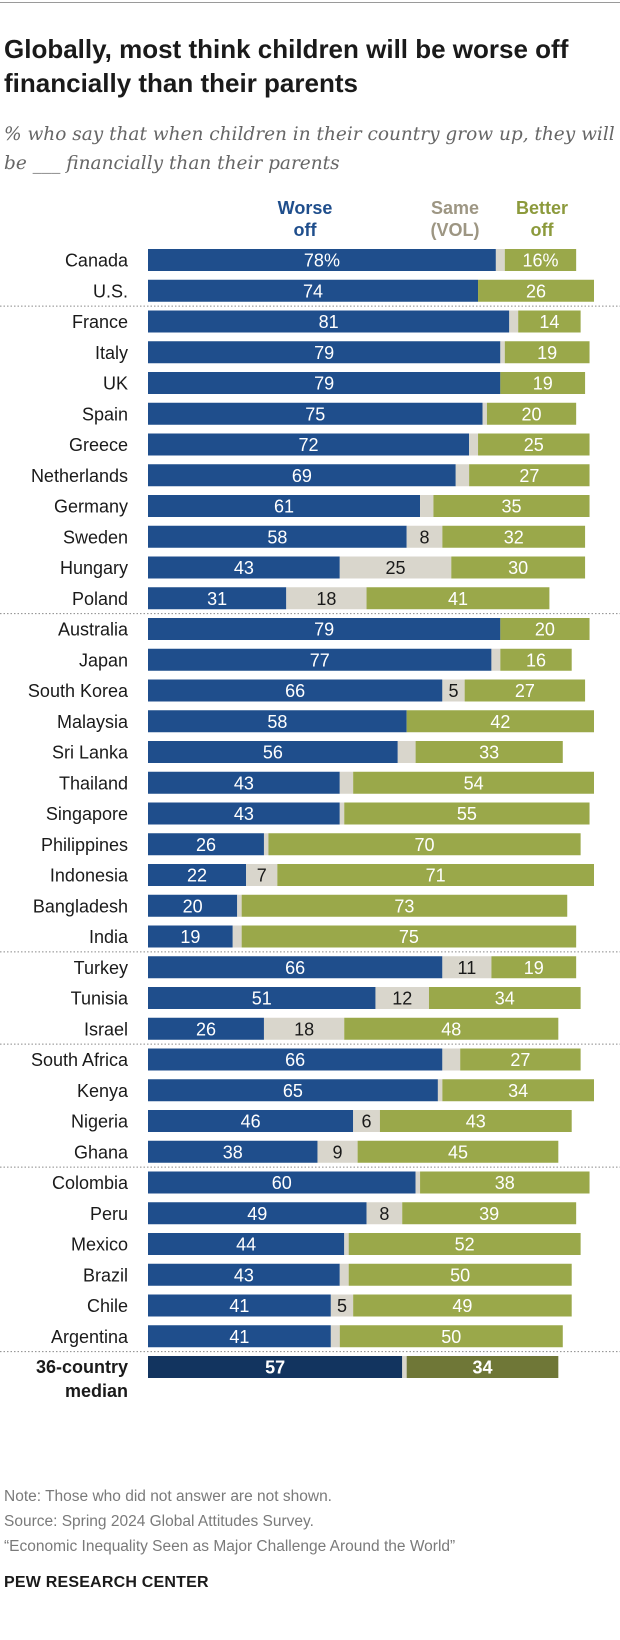 The width and height of the screenshot is (620, 1640). Describe the element at coordinates (100, 999) in the screenshot. I see `country-label-tunisia: Tunisia` at that location.